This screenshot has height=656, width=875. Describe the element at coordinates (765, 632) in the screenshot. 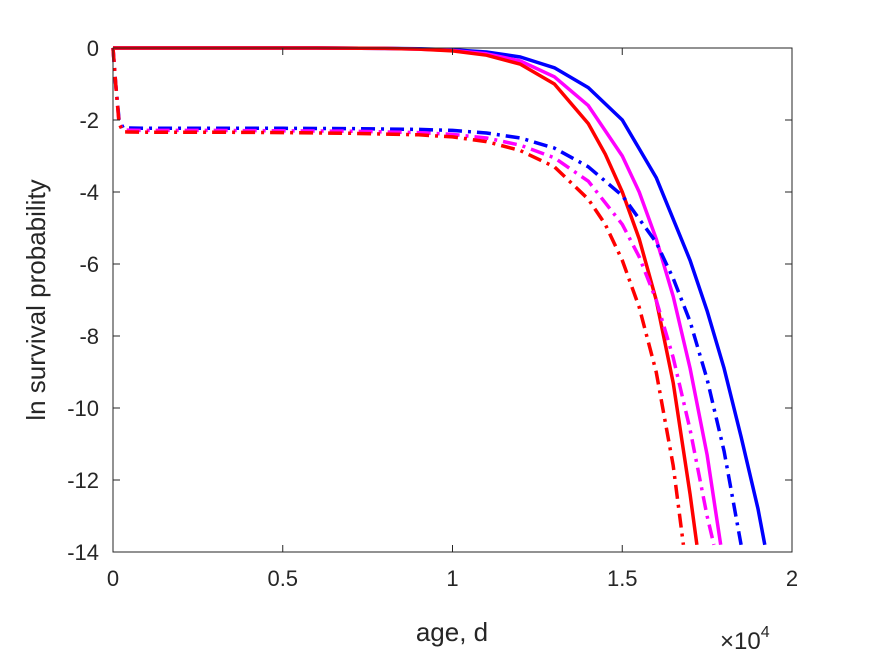

I see `x-multiplier-exponent: 4` at that location.